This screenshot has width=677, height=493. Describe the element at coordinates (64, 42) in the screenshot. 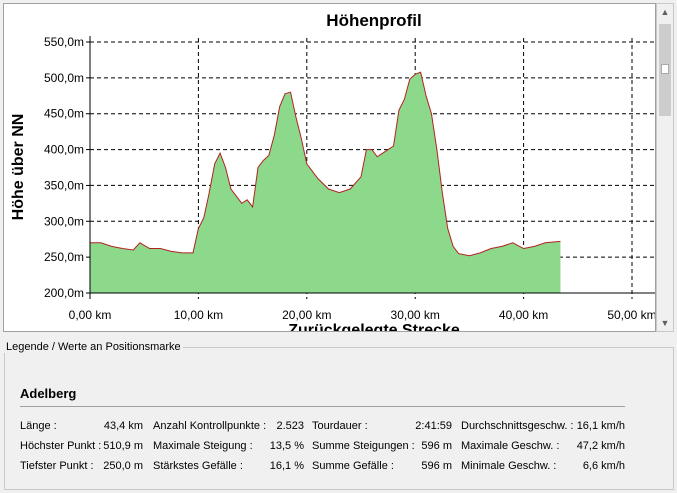

I see `y-tick-label: 550,0m` at that location.